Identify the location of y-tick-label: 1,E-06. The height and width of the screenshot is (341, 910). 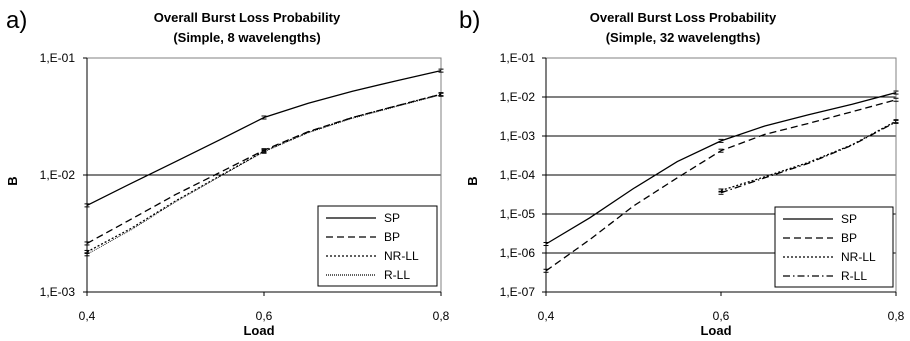
(518, 253).